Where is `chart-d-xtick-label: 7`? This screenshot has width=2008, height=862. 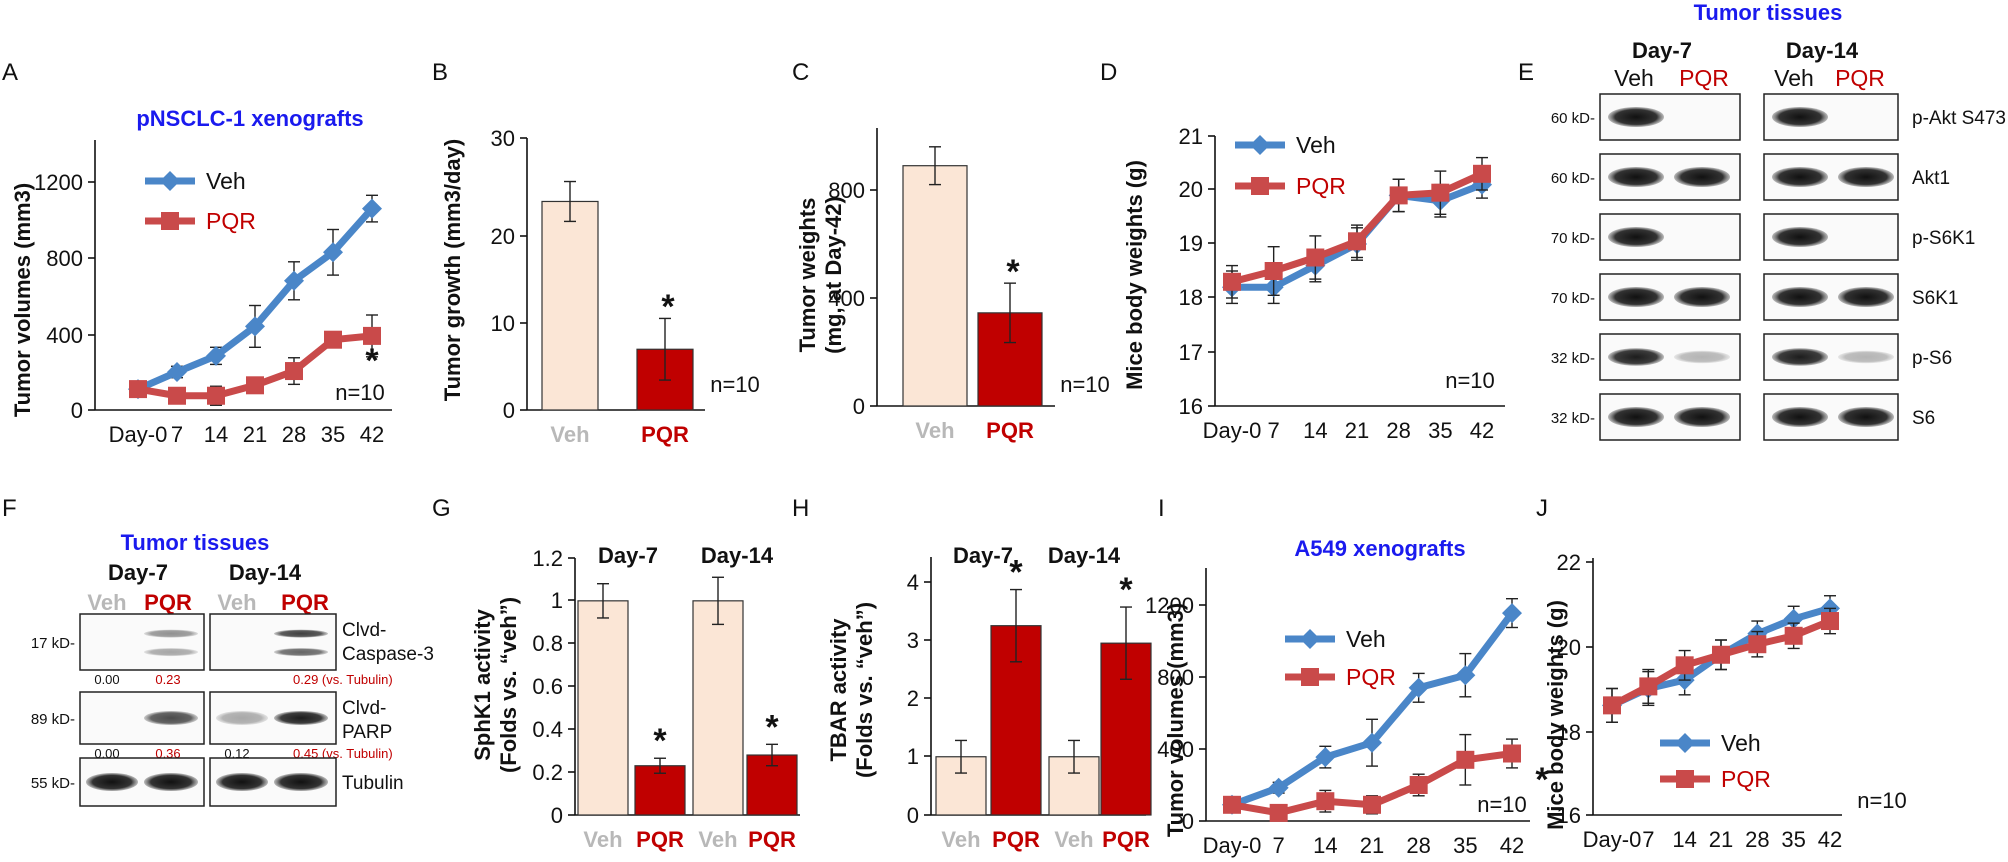 chart-d-xtick-label: 7 is located at coordinates (1274, 430).